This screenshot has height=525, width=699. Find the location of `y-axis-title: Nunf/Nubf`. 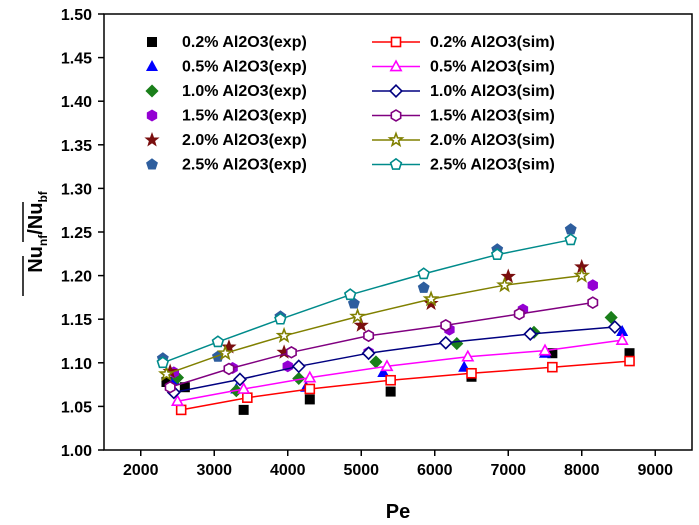

y-axis-title: Nunf/Nubf is located at coordinates (36, 243).